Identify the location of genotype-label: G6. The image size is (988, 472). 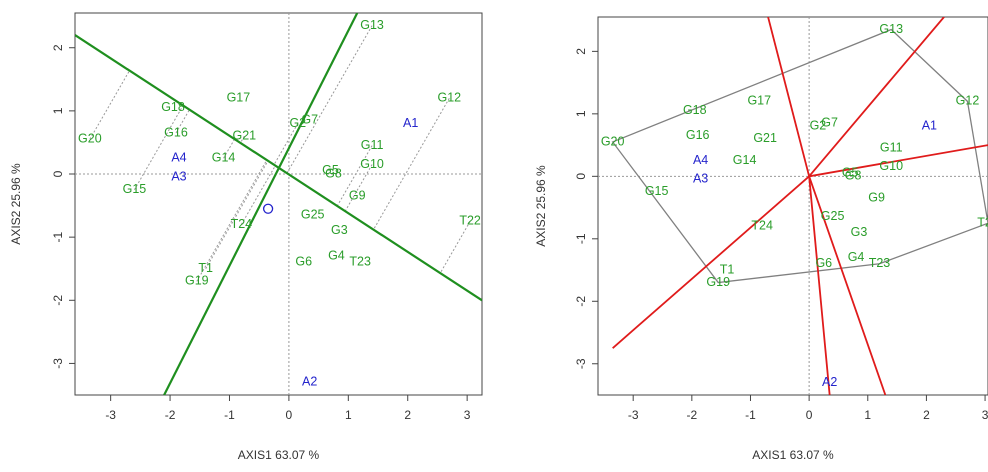
(823, 263).